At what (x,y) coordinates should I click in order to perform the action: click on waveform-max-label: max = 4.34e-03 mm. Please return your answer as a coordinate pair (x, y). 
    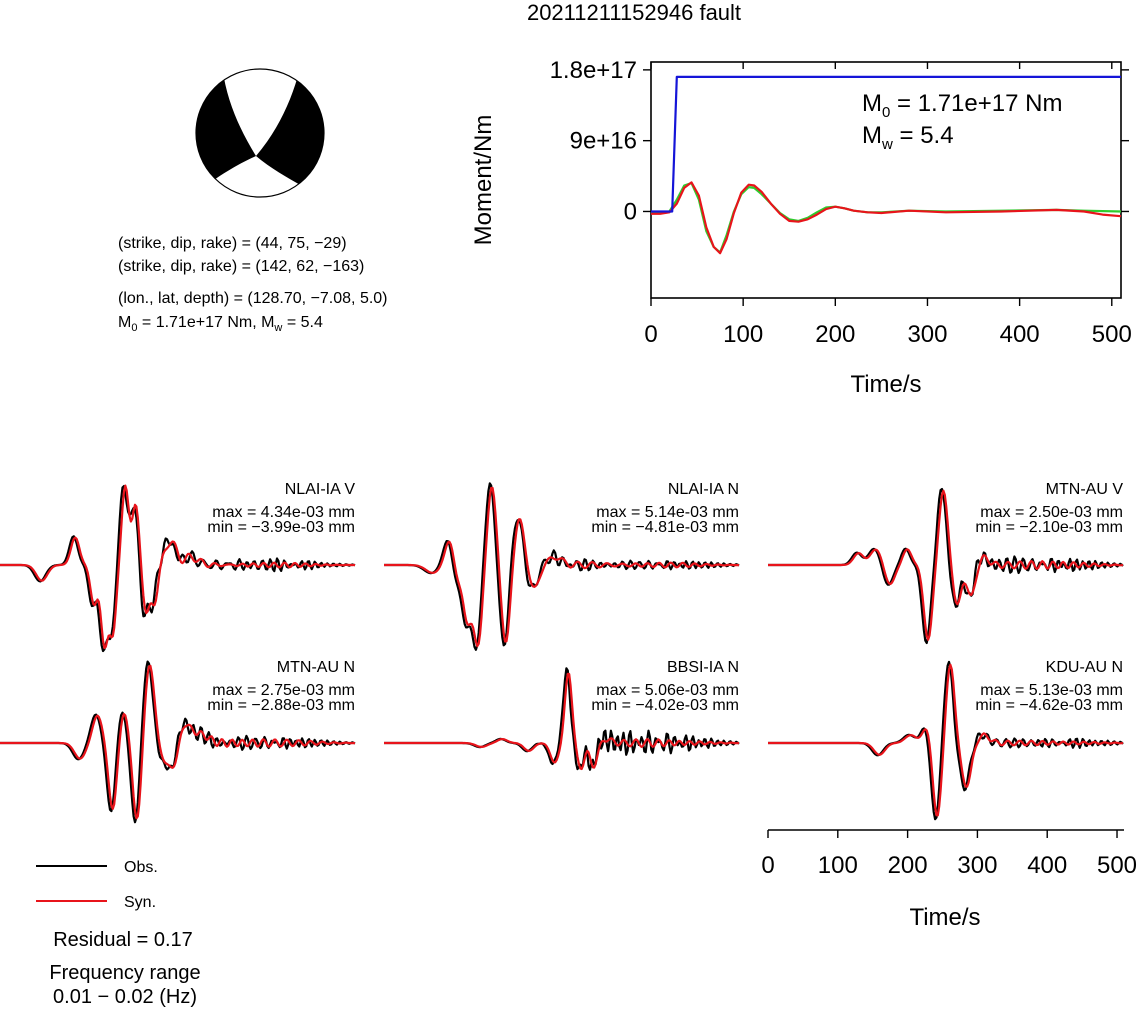
    Looking at the image, I should click on (283, 512).